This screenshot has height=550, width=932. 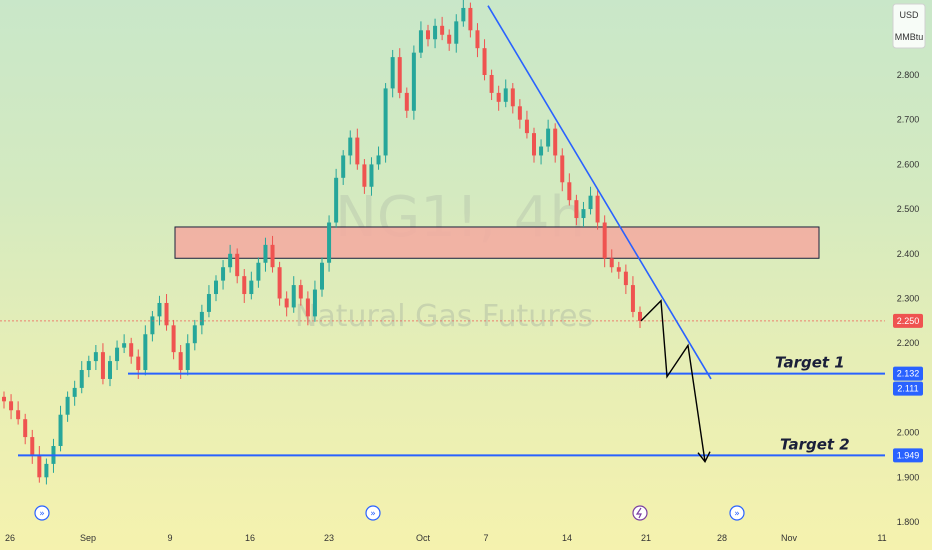 I want to click on level-tag-target-2: 1.949, so click(x=908, y=455).